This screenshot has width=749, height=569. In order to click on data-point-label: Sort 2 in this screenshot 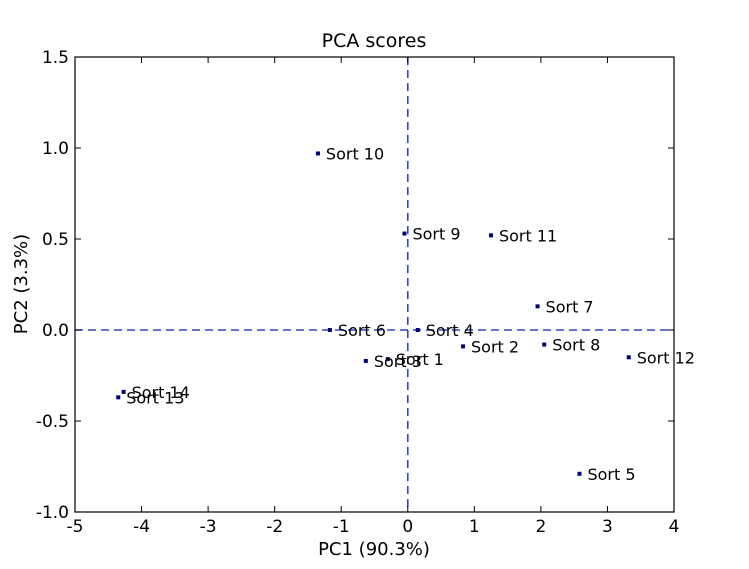, I will do `click(495, 346)`.